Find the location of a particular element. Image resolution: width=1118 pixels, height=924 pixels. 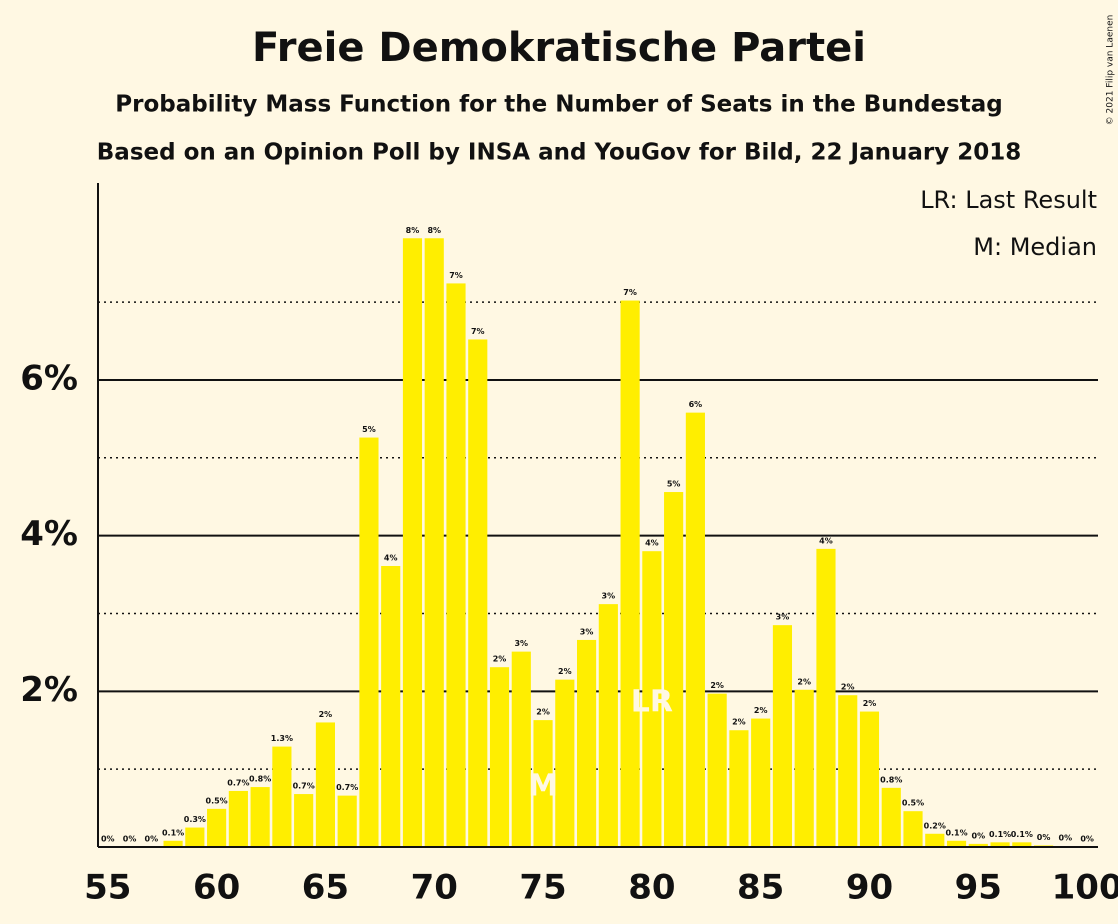

legend-entry: M: Median is located at coordinates (1035, 247).